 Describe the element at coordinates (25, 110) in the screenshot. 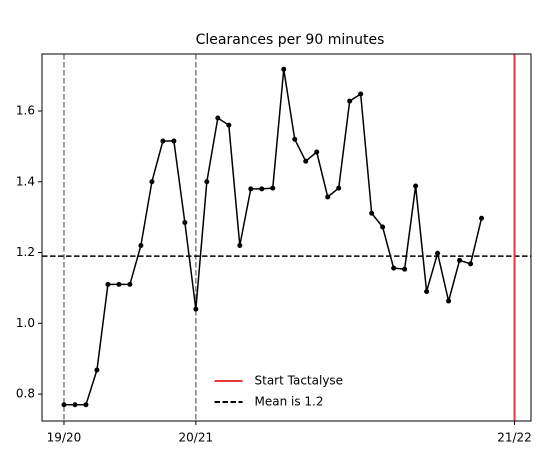

I see `y-tick-label: 1.6` at that location.